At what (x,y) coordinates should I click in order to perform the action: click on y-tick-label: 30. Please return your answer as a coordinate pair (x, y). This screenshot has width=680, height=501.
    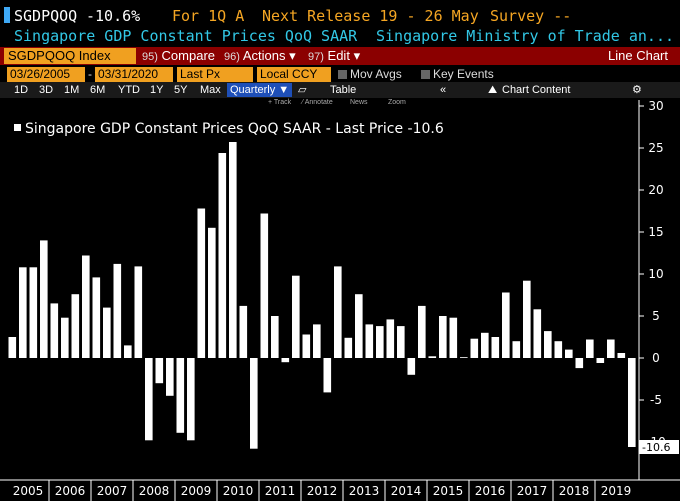
    Looking at the image, I should click on (655, 106).